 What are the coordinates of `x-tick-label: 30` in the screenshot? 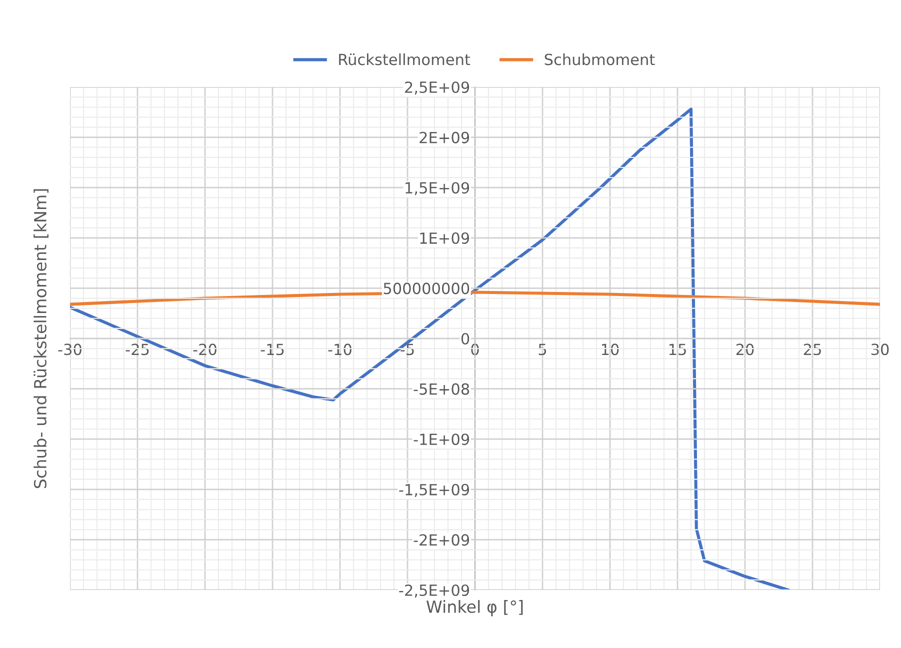 It's located at (880, 350).